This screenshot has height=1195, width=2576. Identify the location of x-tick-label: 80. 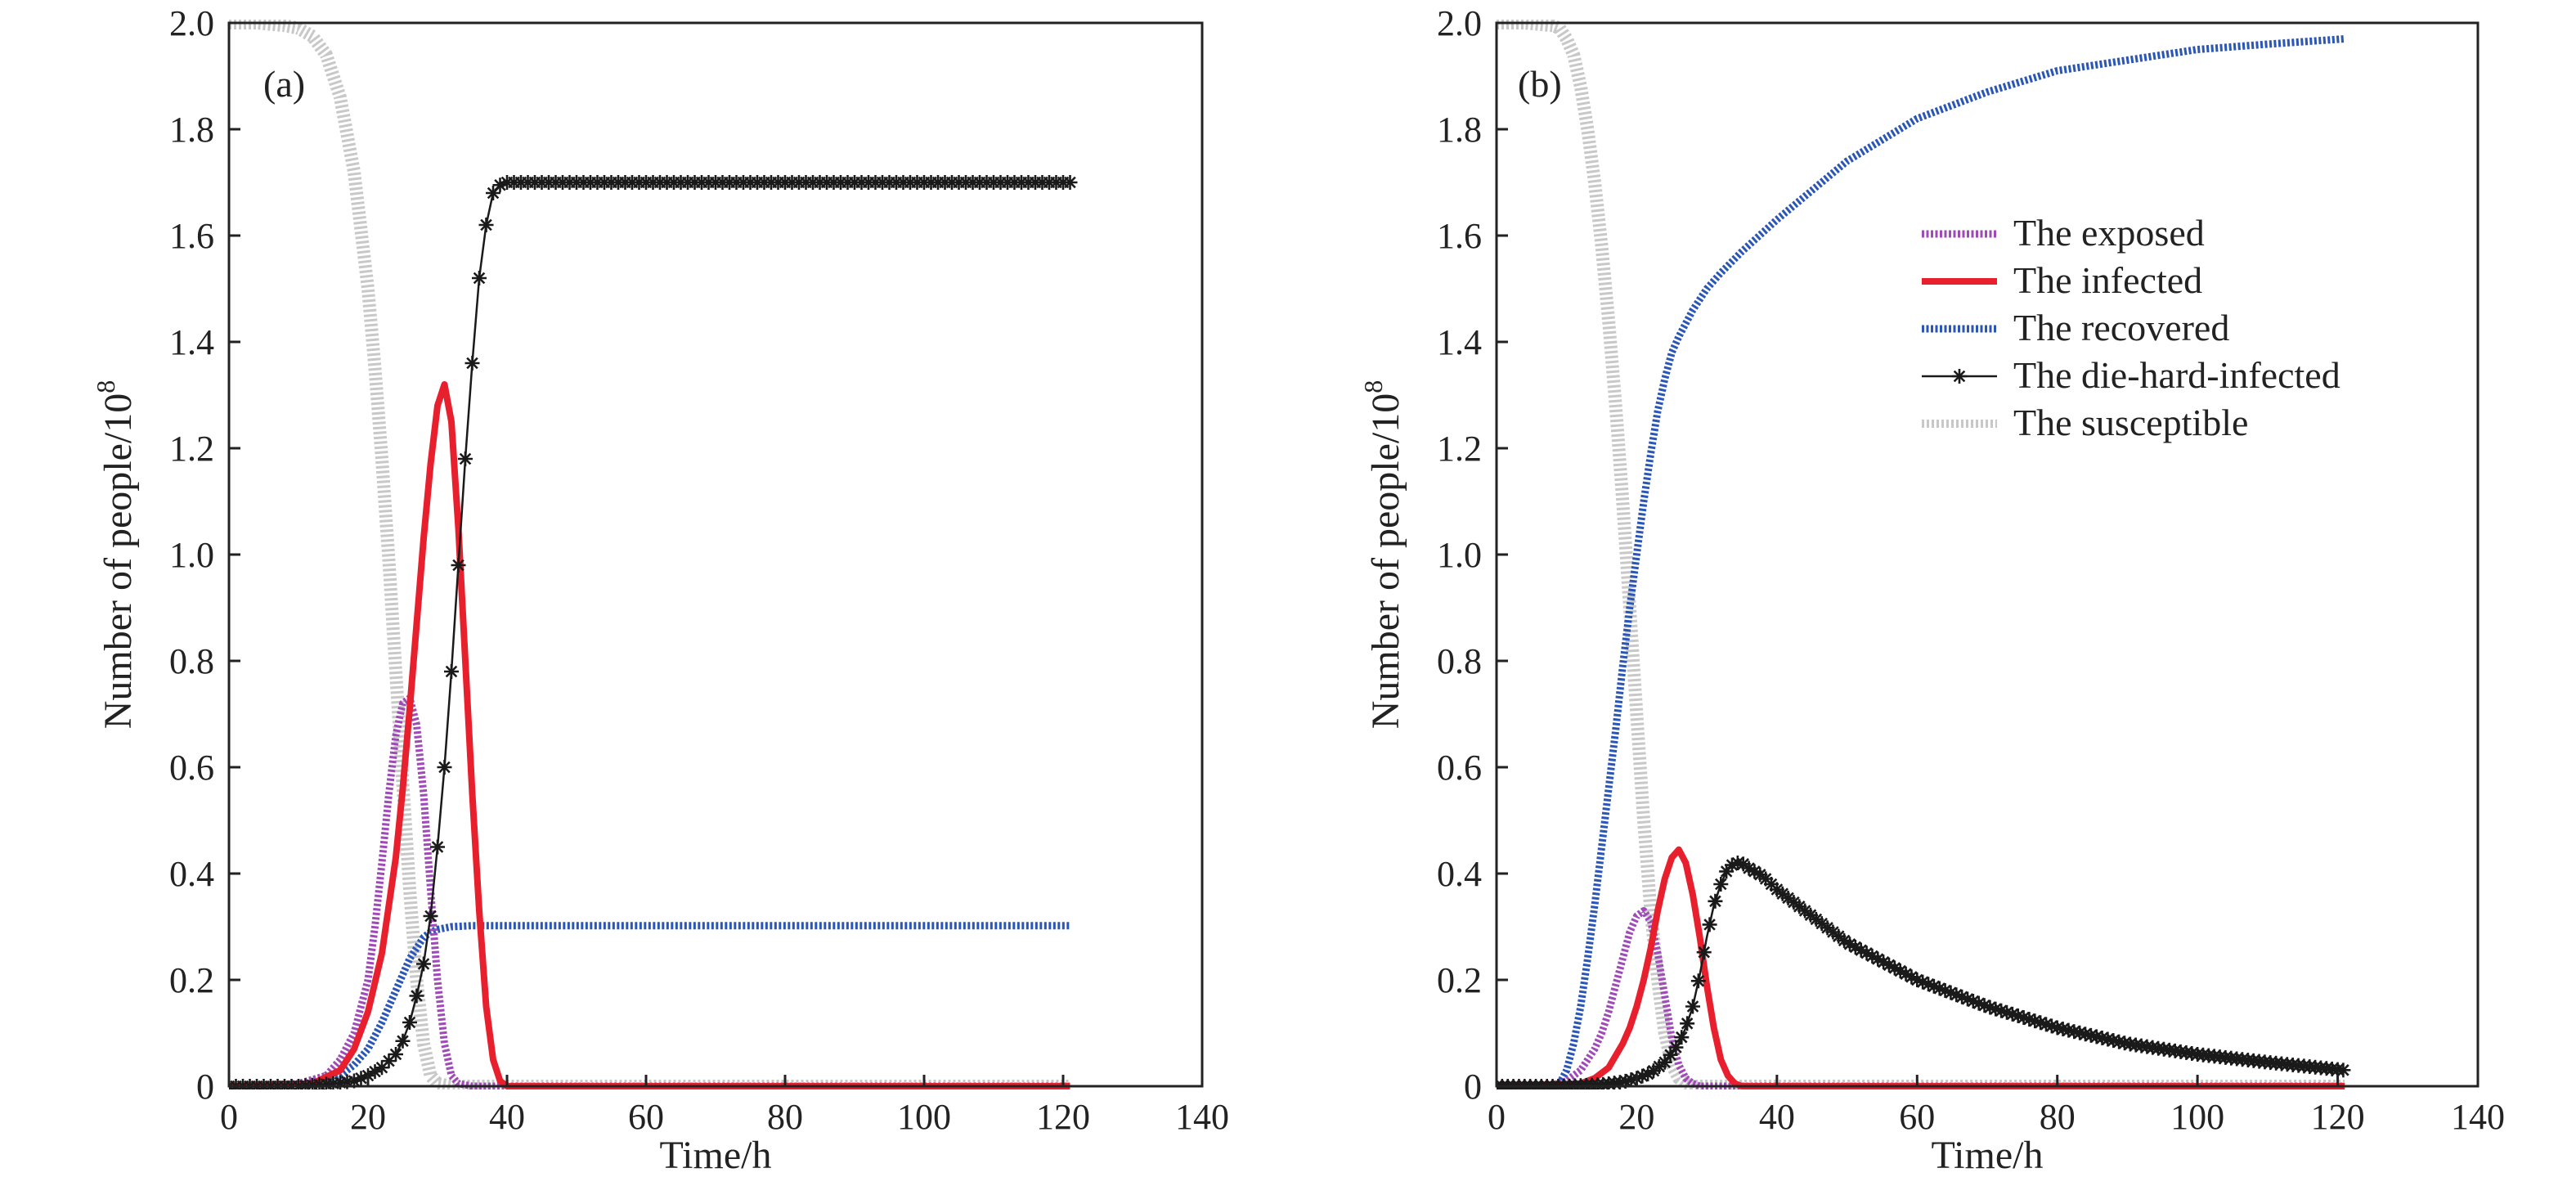
(2058, 1117).